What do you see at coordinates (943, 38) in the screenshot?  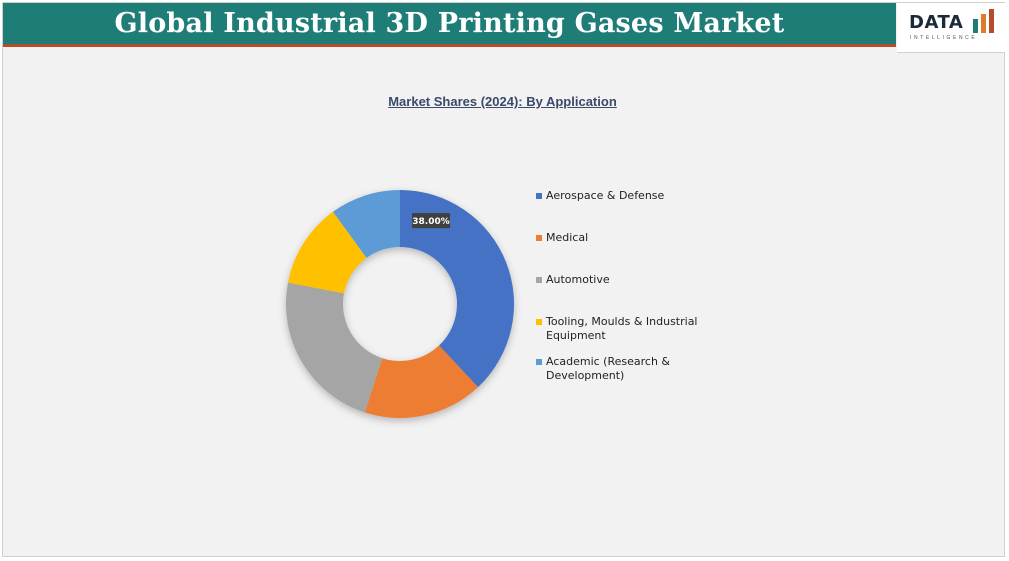 I see `logo-subtext: INTELLIGENCE` at bounding box center [943, 38].